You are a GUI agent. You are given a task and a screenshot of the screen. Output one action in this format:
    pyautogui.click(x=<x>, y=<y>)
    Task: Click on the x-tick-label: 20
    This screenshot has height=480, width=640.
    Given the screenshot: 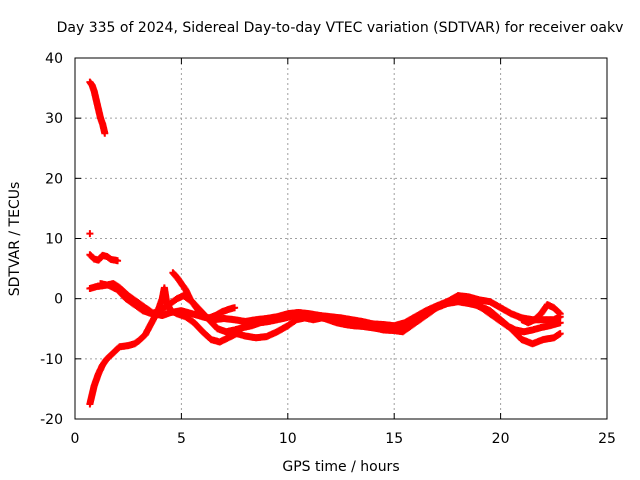 What is the action you would take?
    pyautogui.click(x=501, y=439)
    